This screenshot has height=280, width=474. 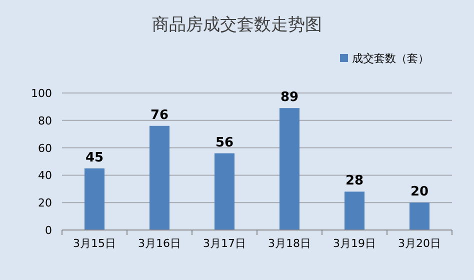 I want to click on data-label: 89, so click(x=289, y=98).